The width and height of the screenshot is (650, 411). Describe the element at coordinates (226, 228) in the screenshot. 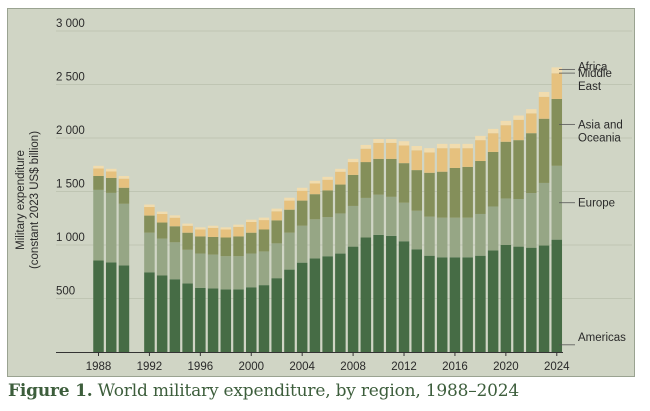

I see `bar-segment-africa-1998` at that location.